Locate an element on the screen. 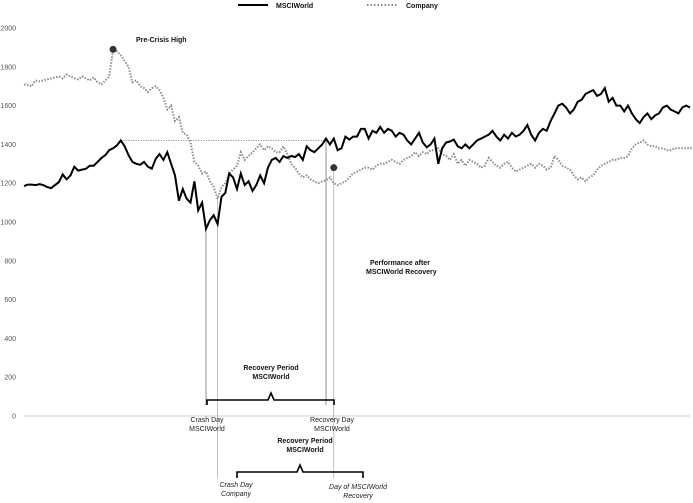 The height and width of the screenshot is (503, 693). annotation-crash-day-company-line2: Company is located at coordinates (236, 494).